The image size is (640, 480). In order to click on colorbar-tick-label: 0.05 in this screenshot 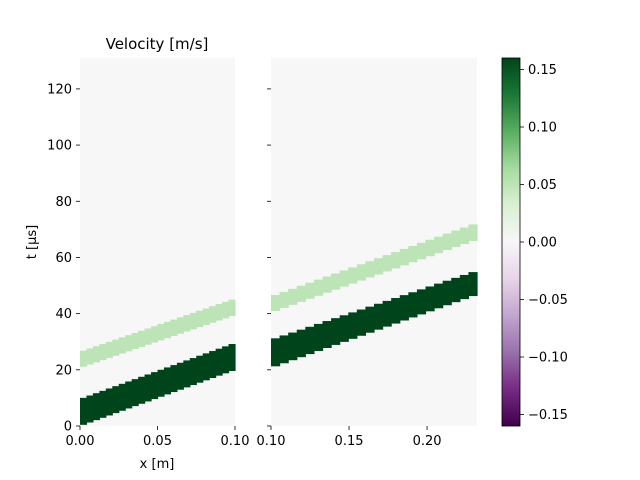, I will do `click(542, 185)`.